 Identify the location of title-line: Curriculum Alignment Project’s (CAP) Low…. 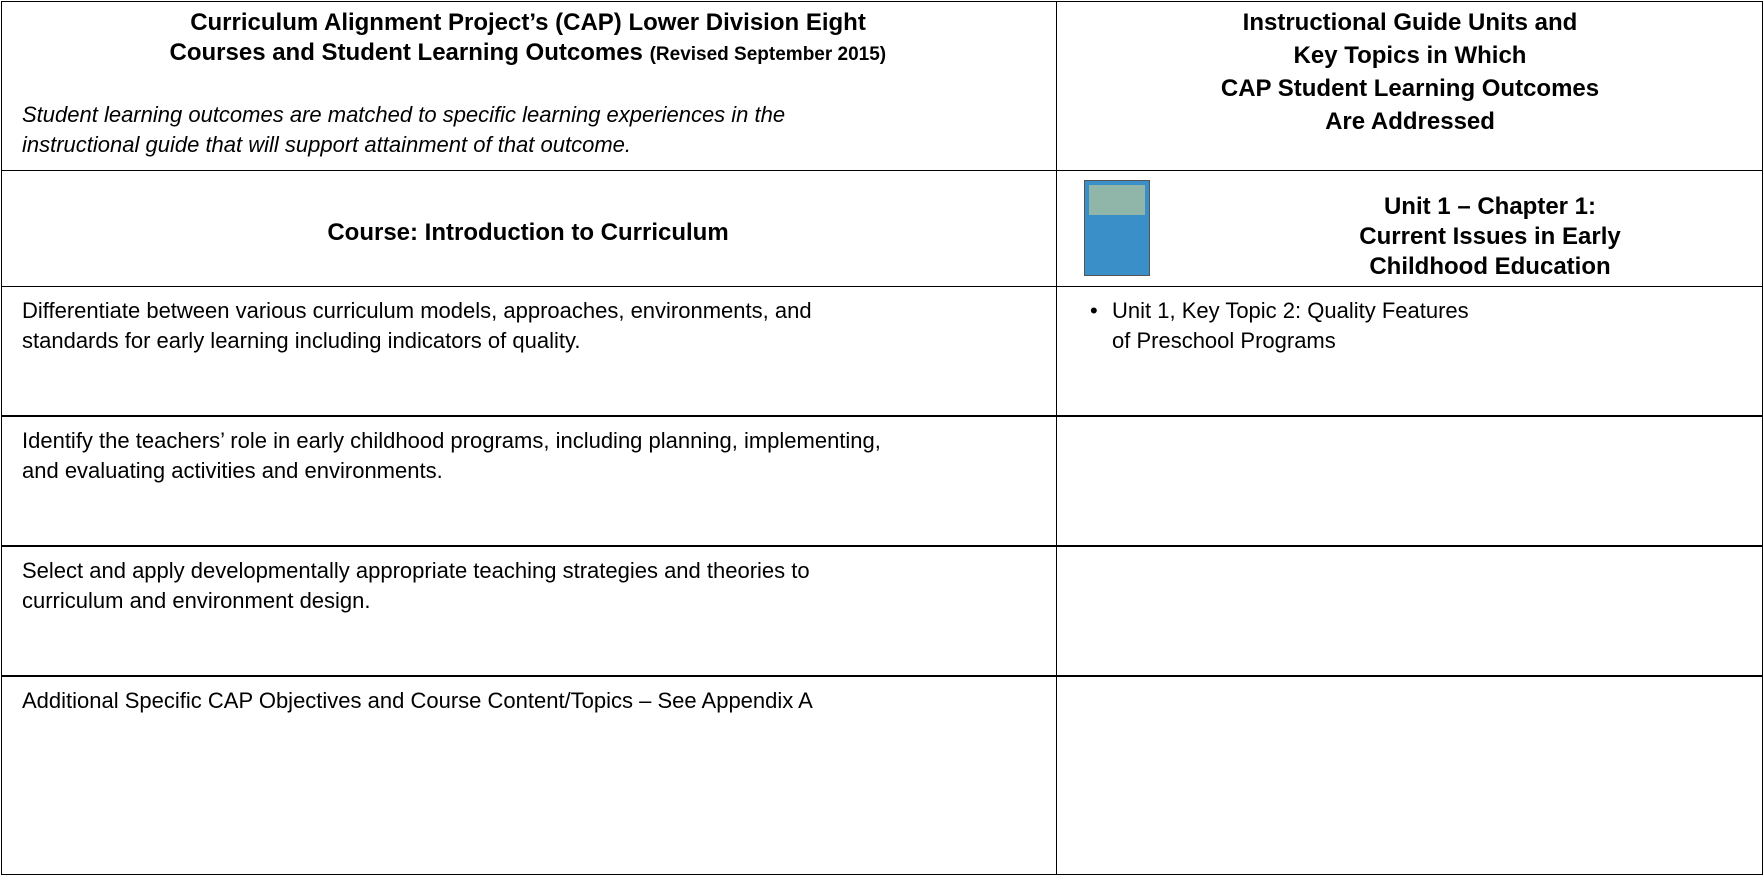
(528, 22).